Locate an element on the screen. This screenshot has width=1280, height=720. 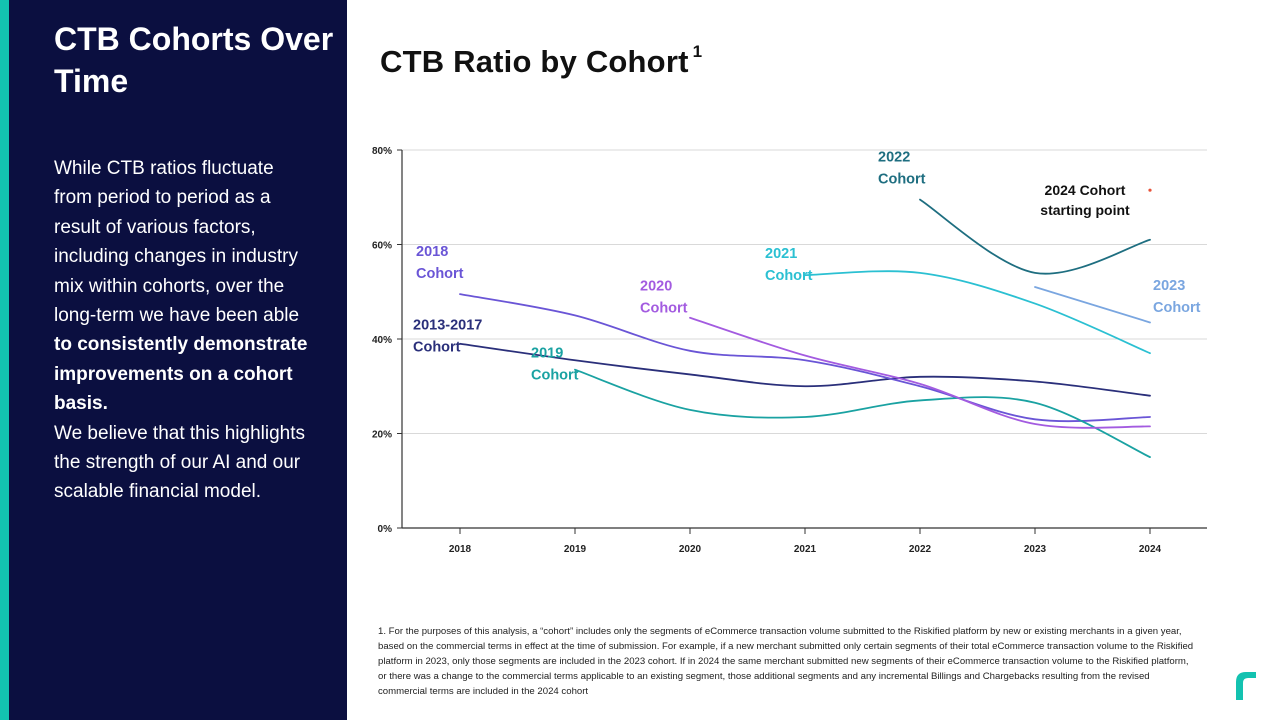
chart-title: CTB Ratio by Cohort 1 is located at coordinates (541, 61).